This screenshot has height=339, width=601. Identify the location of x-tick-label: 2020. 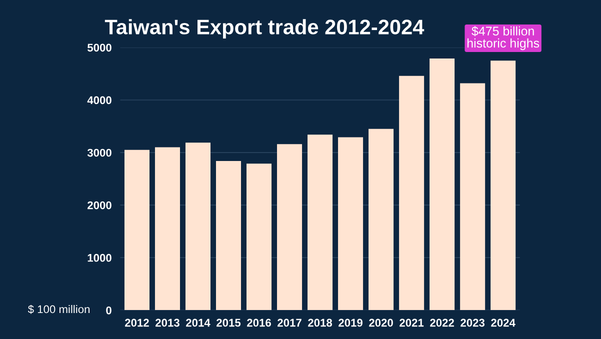
(381, 322).